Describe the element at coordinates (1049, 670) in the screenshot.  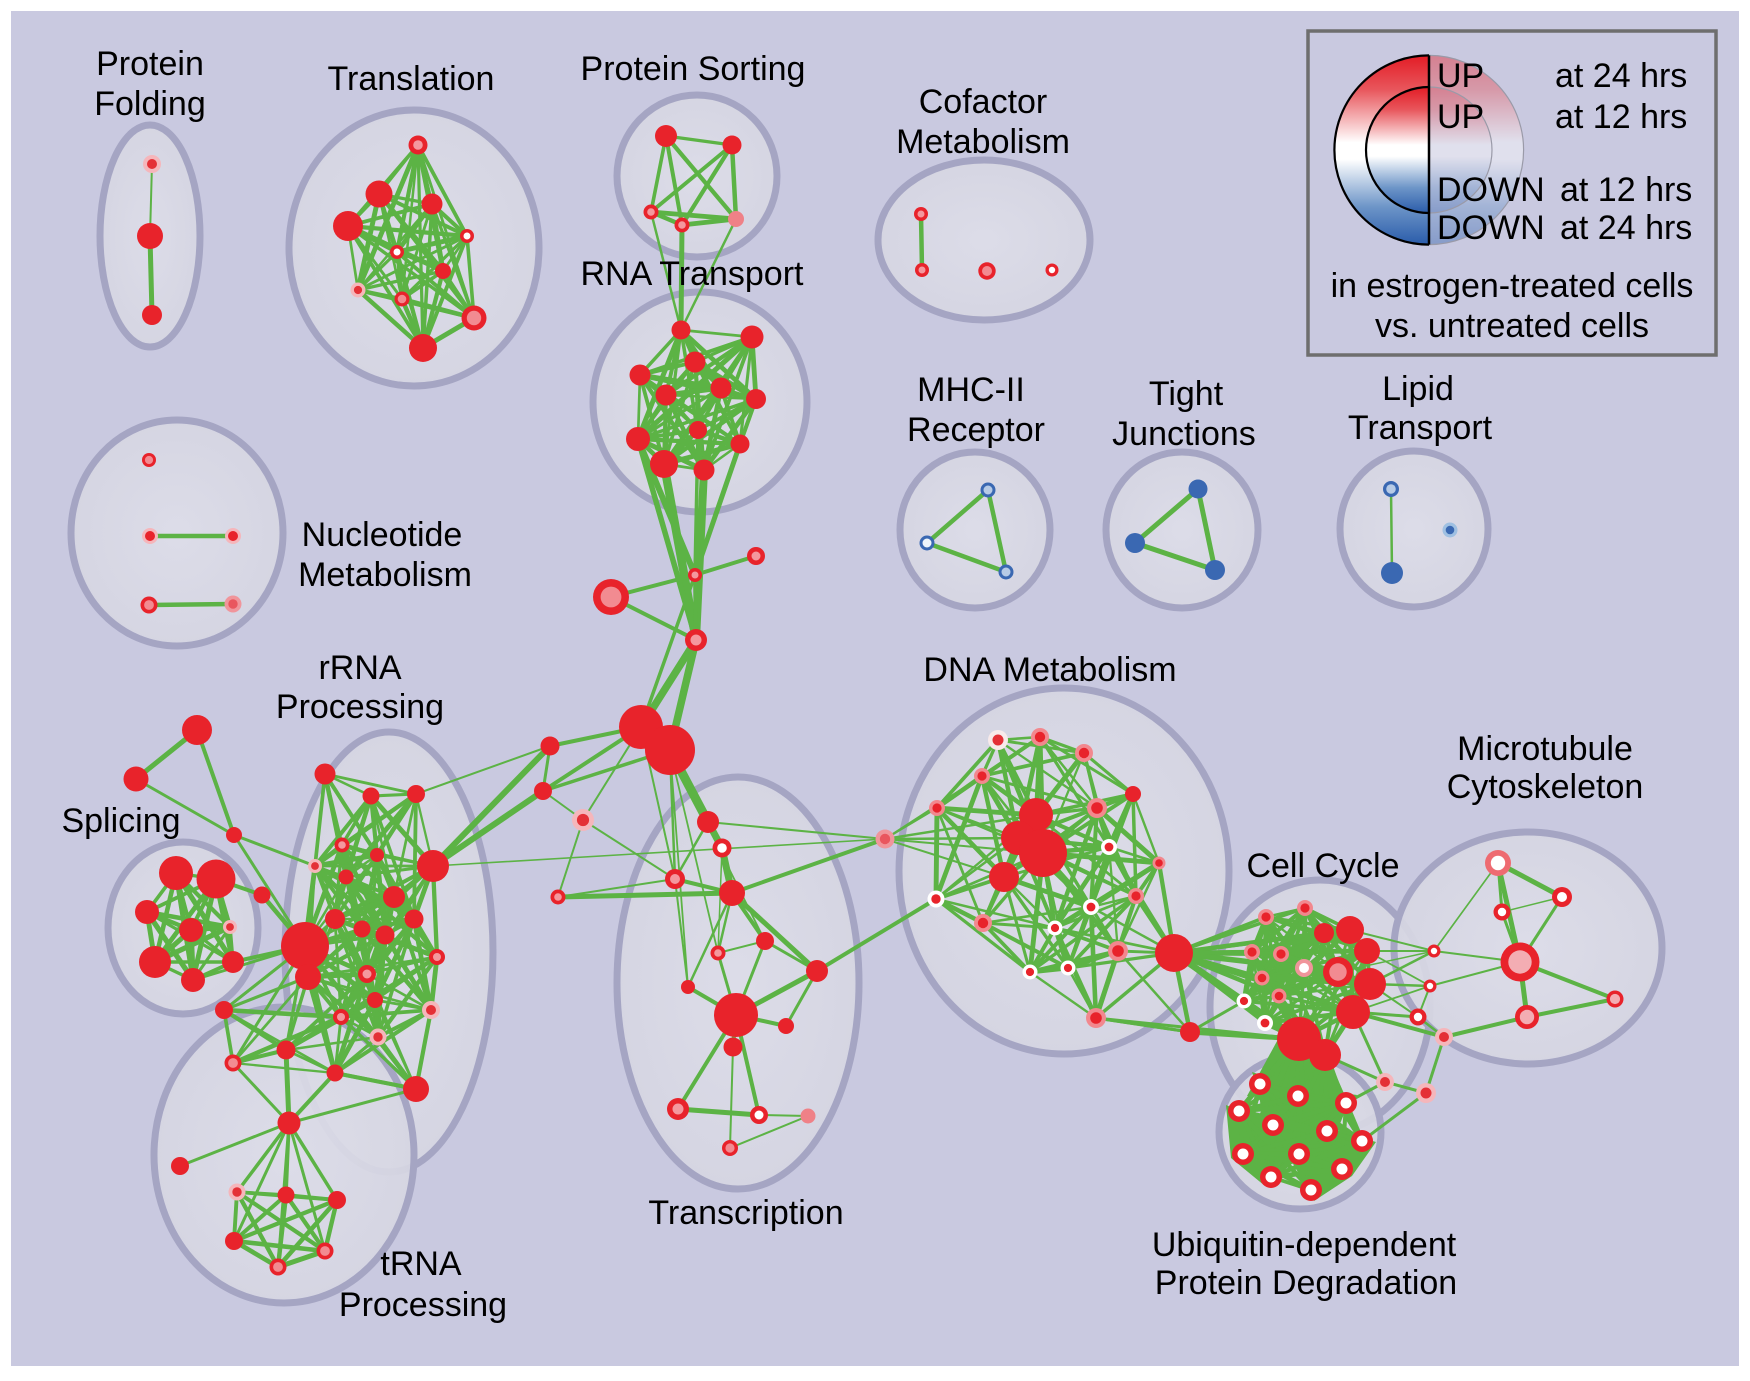
I see `svg-text: DNA Metabolism` at that location.